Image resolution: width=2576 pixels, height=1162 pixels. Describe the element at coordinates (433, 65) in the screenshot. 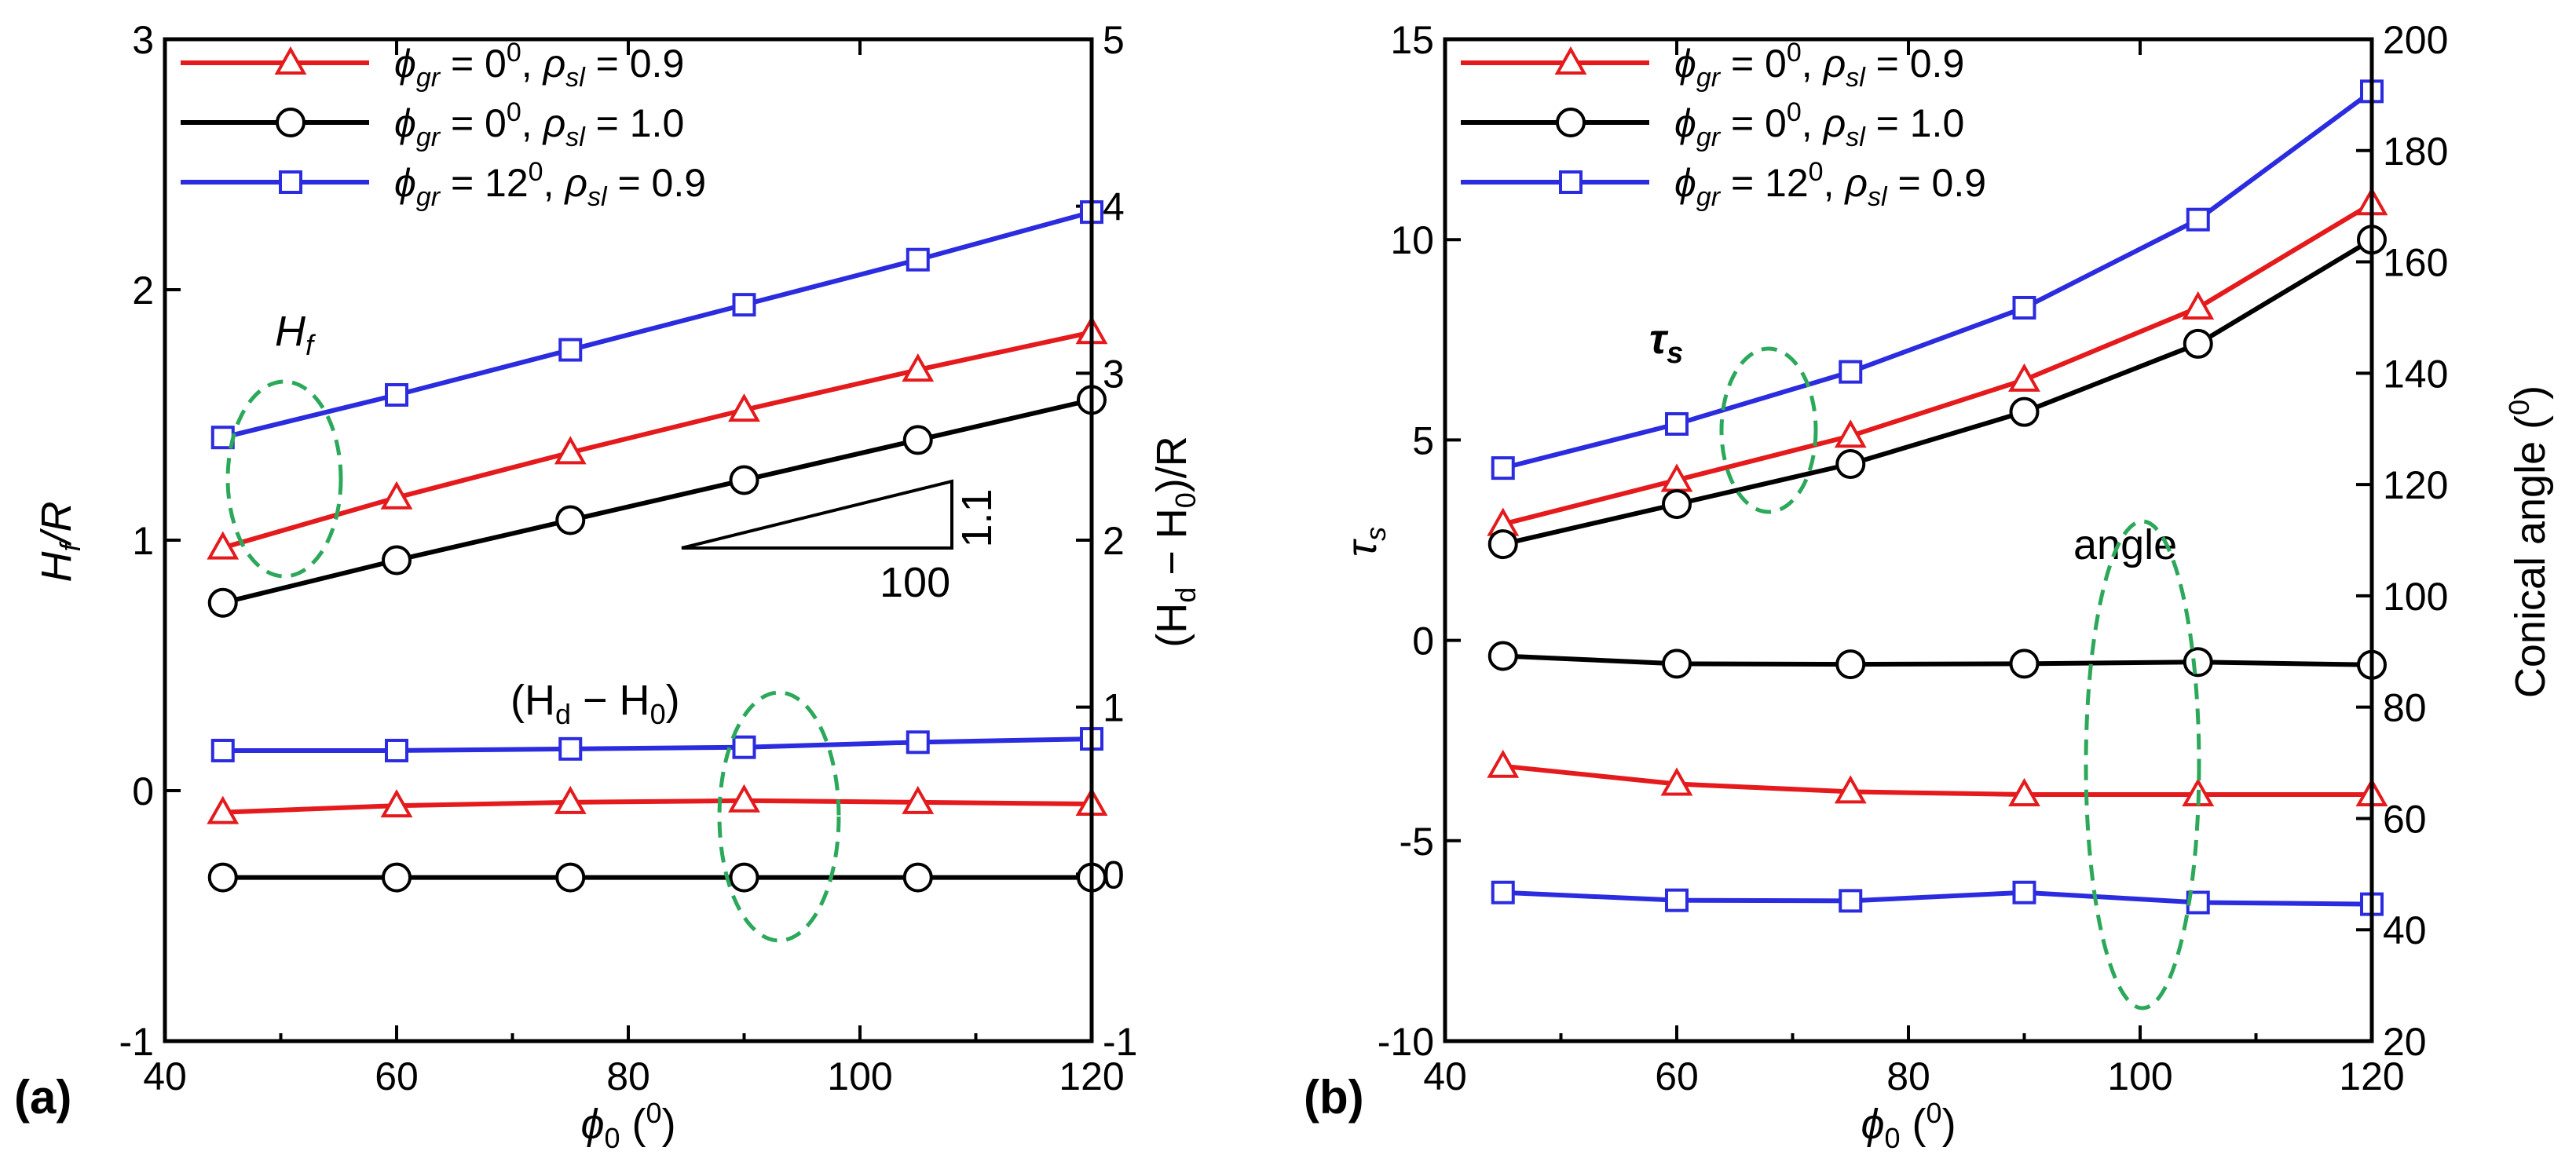

I see `legend-entry: ϕgr = 00, ρsl = 0.9` at that location.